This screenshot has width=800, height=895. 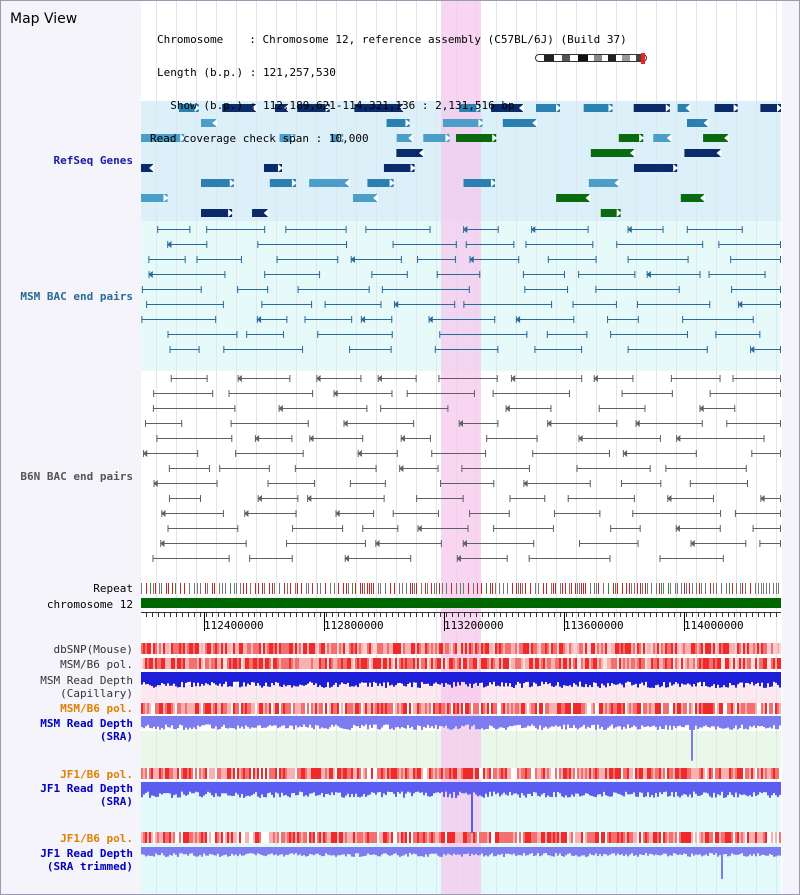 What do you see at coordinates (592, 58) in the screenshot?
I see `chromosome-ideogram` at bounding box center [592, 58].